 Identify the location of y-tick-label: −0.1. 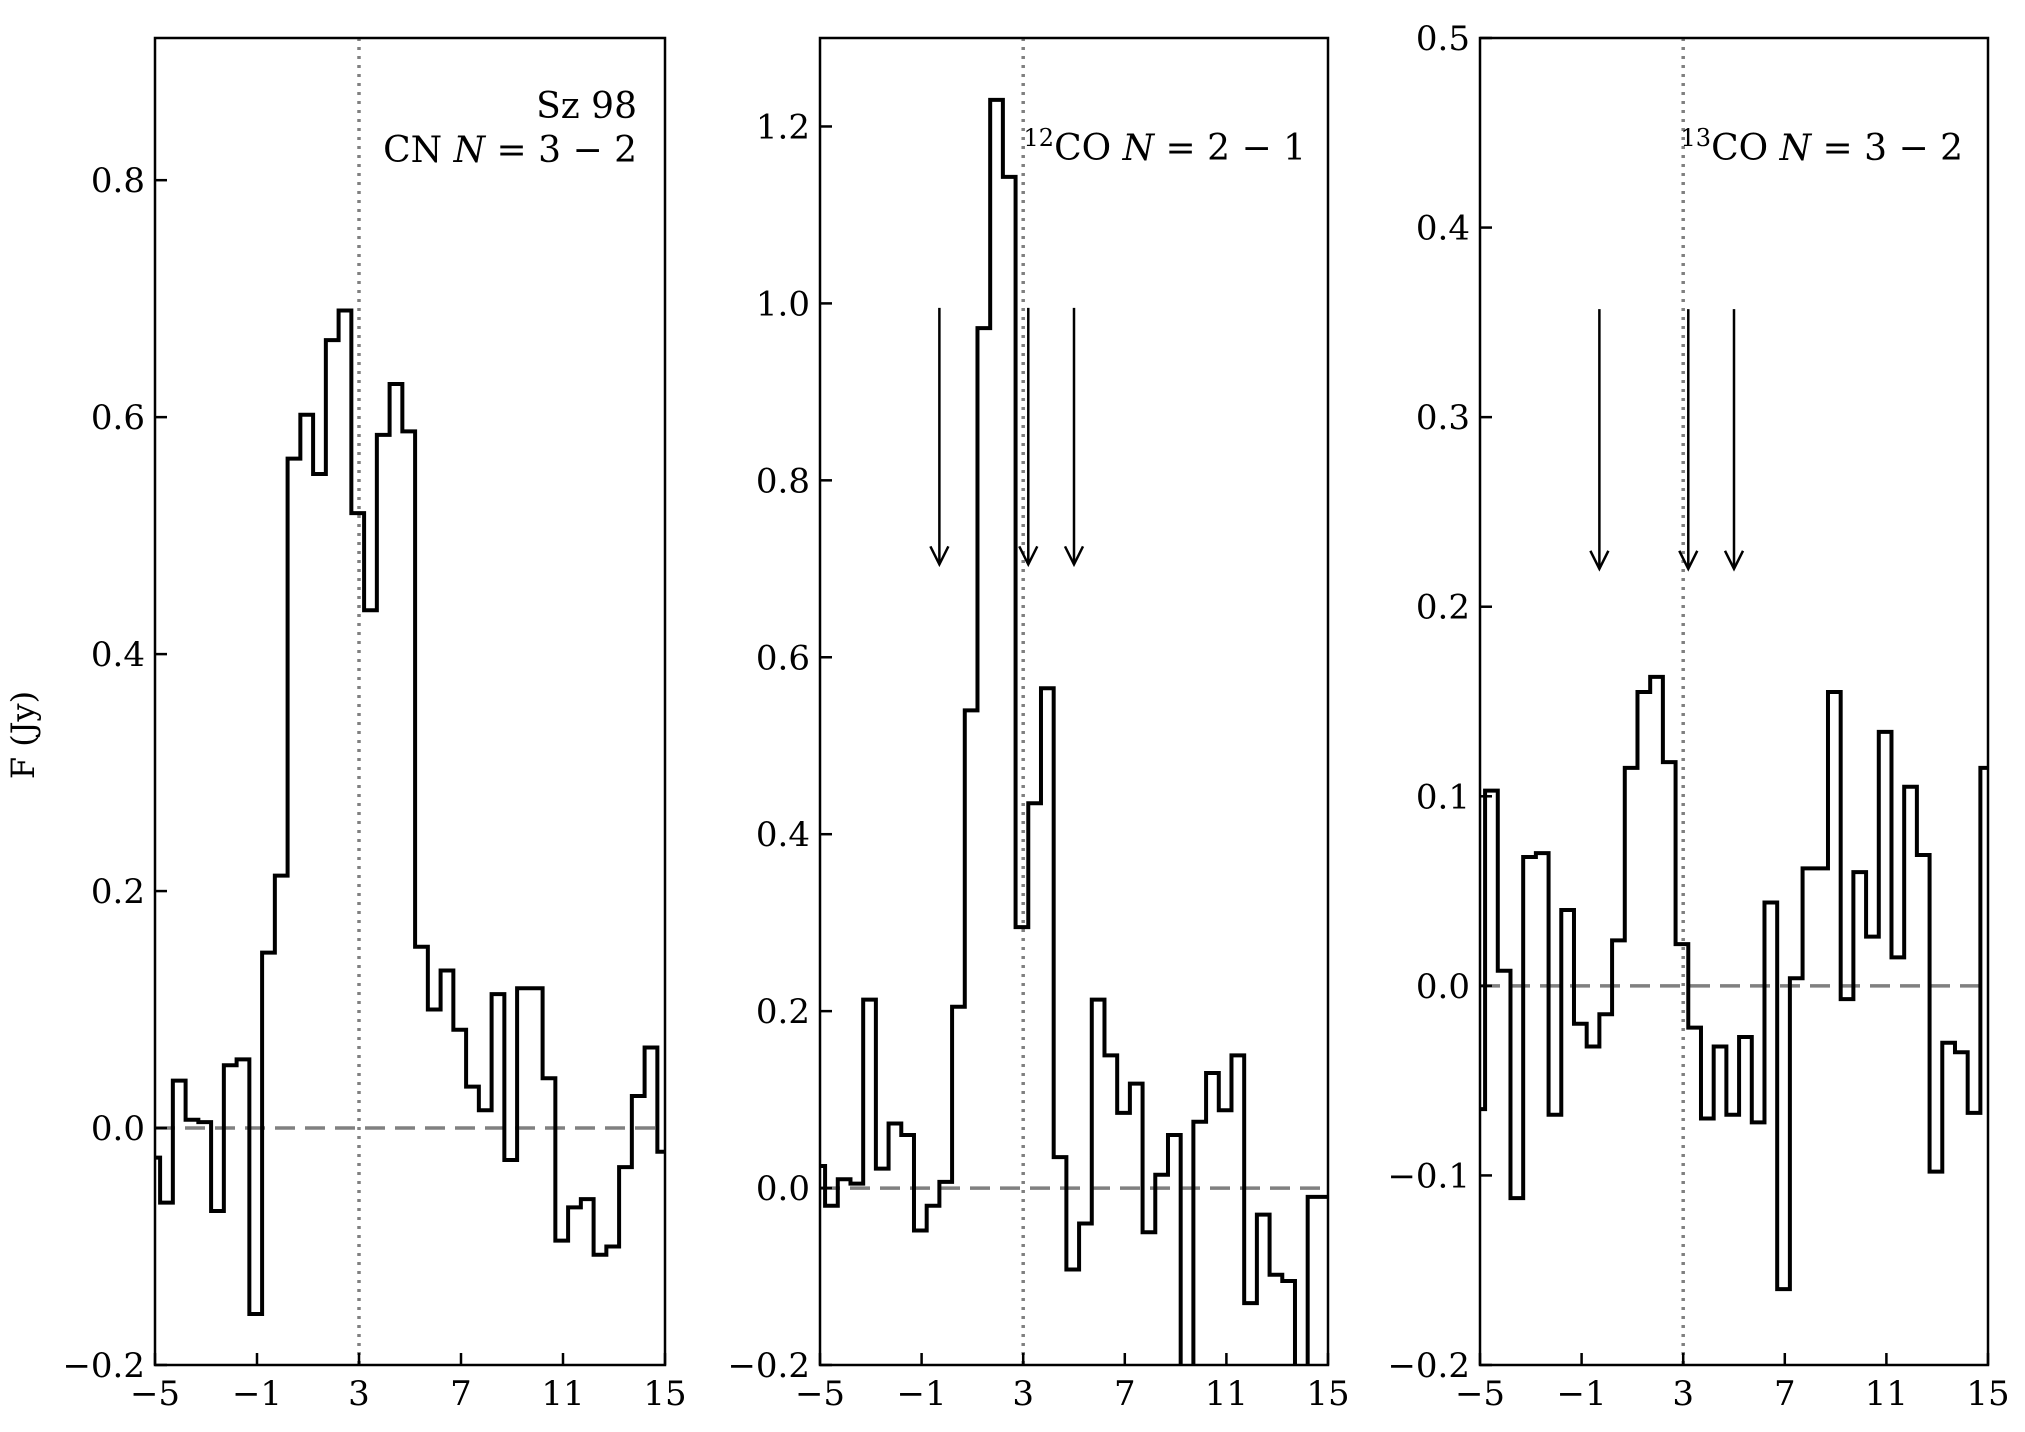
(1428, 1176).